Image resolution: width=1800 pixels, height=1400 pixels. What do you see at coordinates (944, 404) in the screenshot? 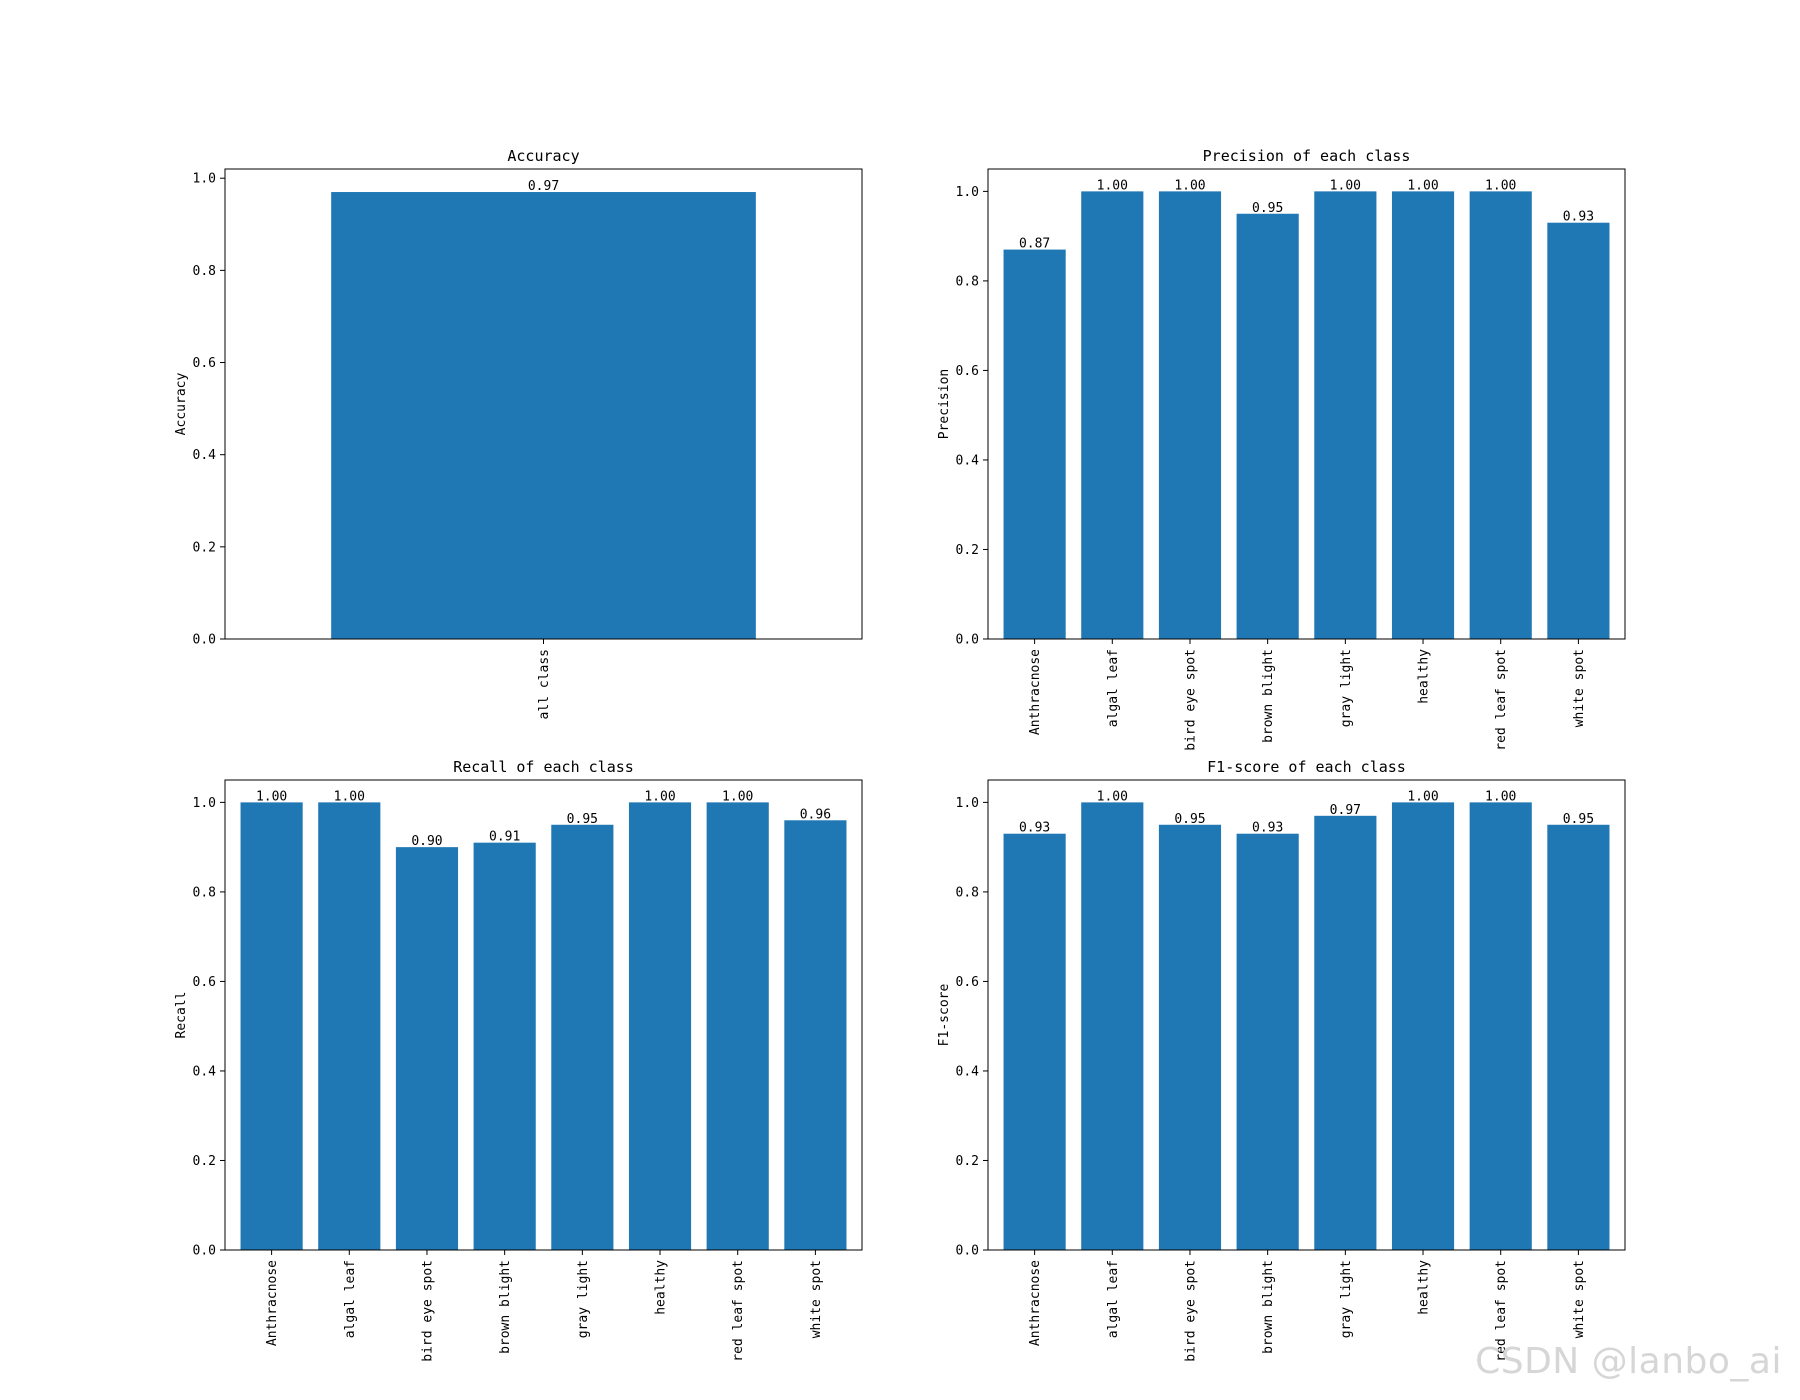
I see `y-axis-label: Precision` at bounding box center [944, 404].